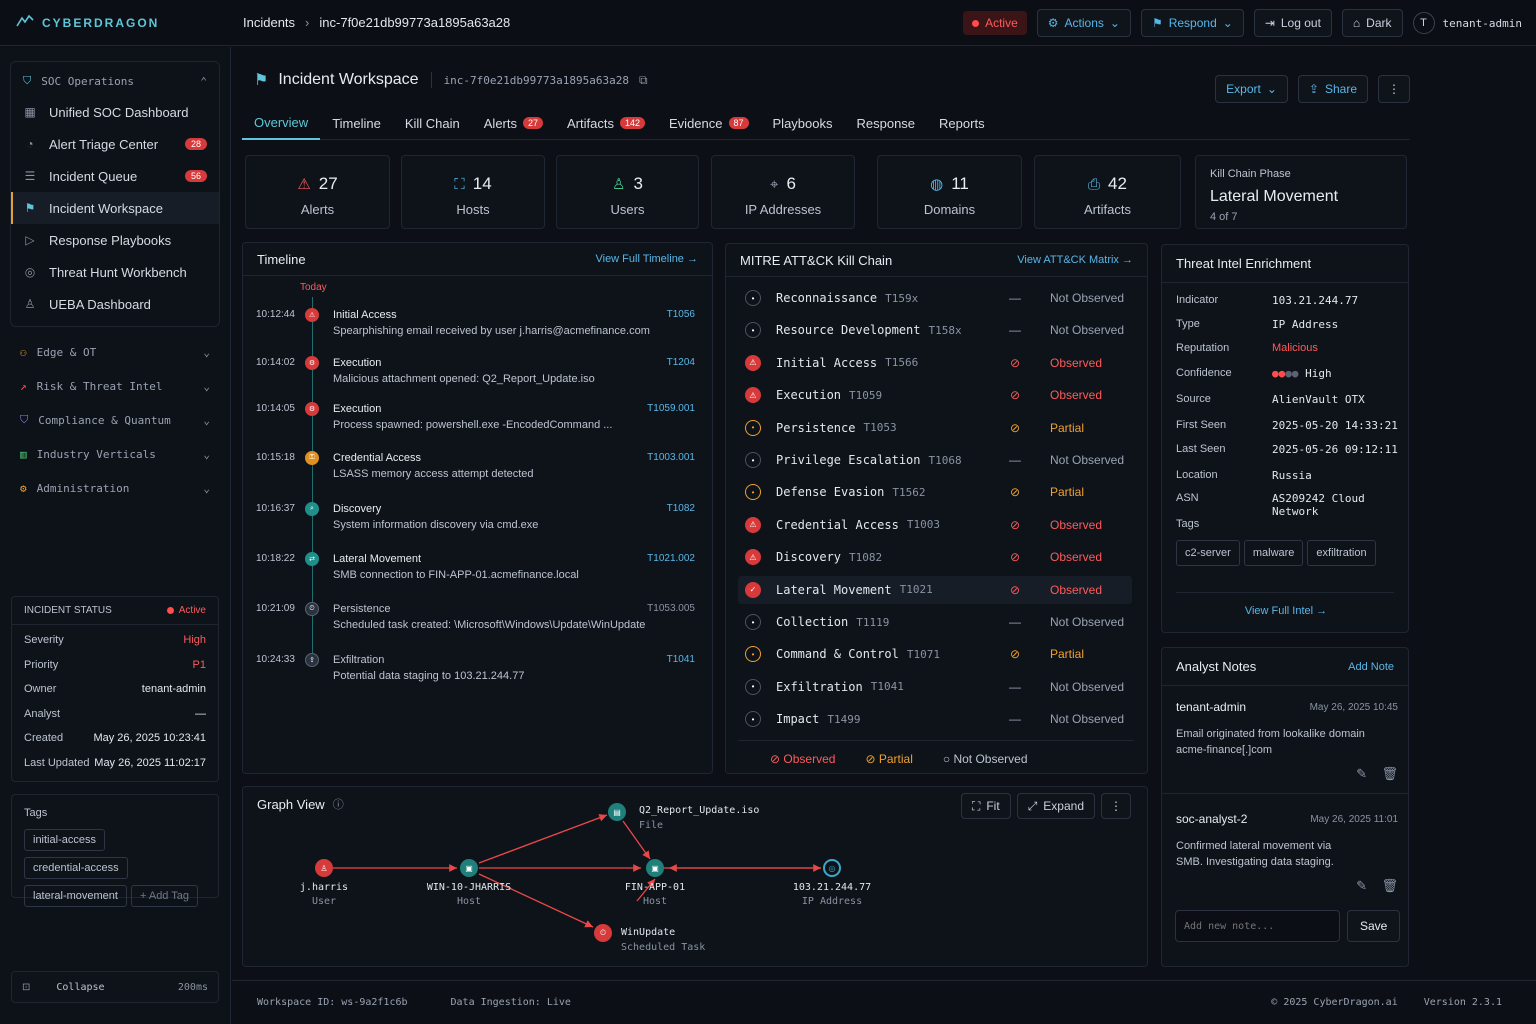 The width and height of the screenshot is (1536, 1024). Describe the element at coordinates (1192, 23) in the screenshot. I see `respond-button: ⚑ Respond ⌄` at that location.